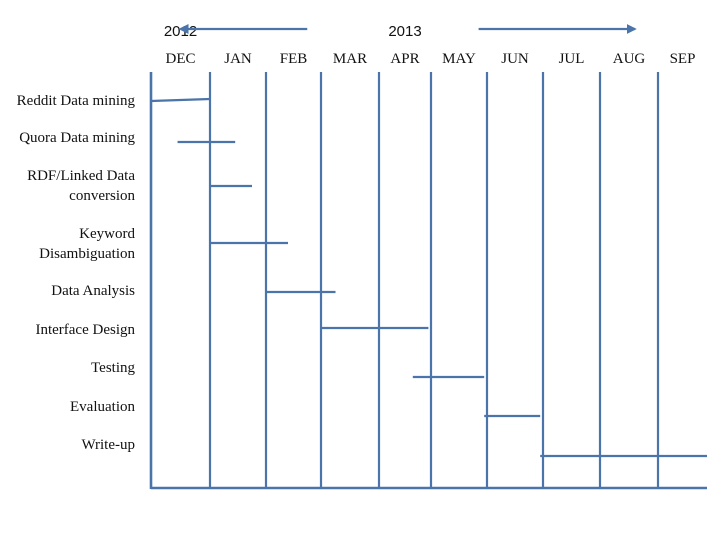 Image resolution: width=720 pixels, height=540 pixels. What do you see at coordinates (108, 445) in the screenshot?
I see `task-label: Write-up` at bounding box center [108, 445].